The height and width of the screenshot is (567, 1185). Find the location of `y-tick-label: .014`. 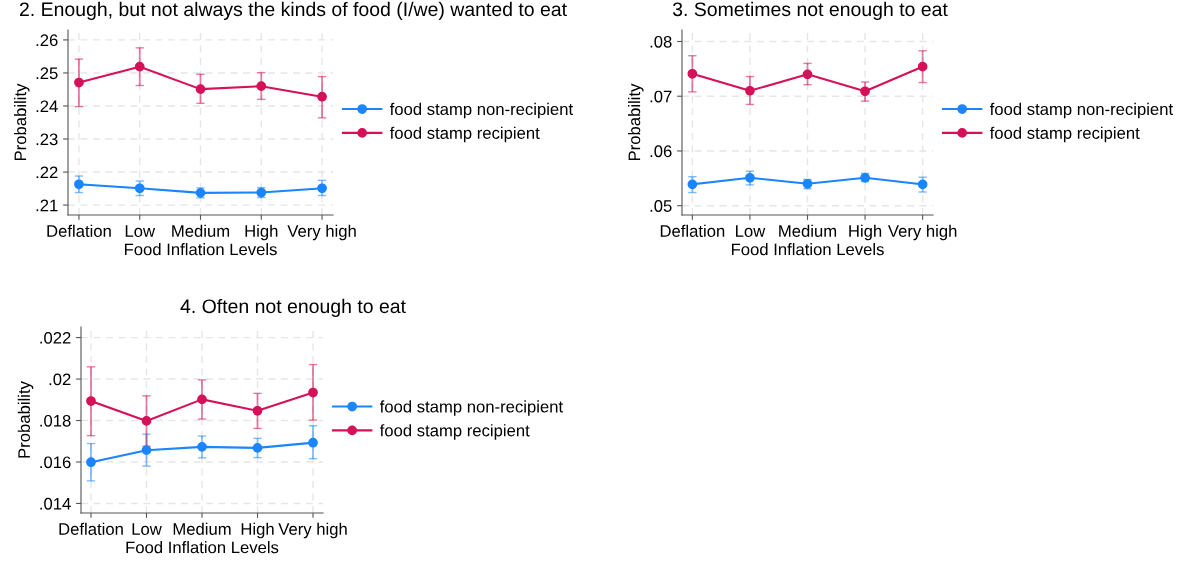

y-tick-label: .014 is located at coordinates (55, 503).